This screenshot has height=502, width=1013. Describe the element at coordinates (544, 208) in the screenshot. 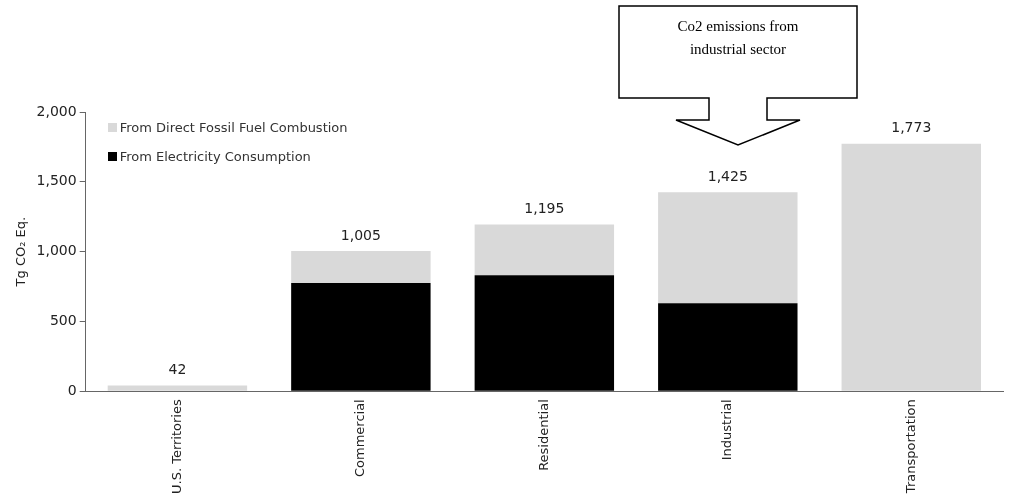

I see `total-label: 1,195` at that location.